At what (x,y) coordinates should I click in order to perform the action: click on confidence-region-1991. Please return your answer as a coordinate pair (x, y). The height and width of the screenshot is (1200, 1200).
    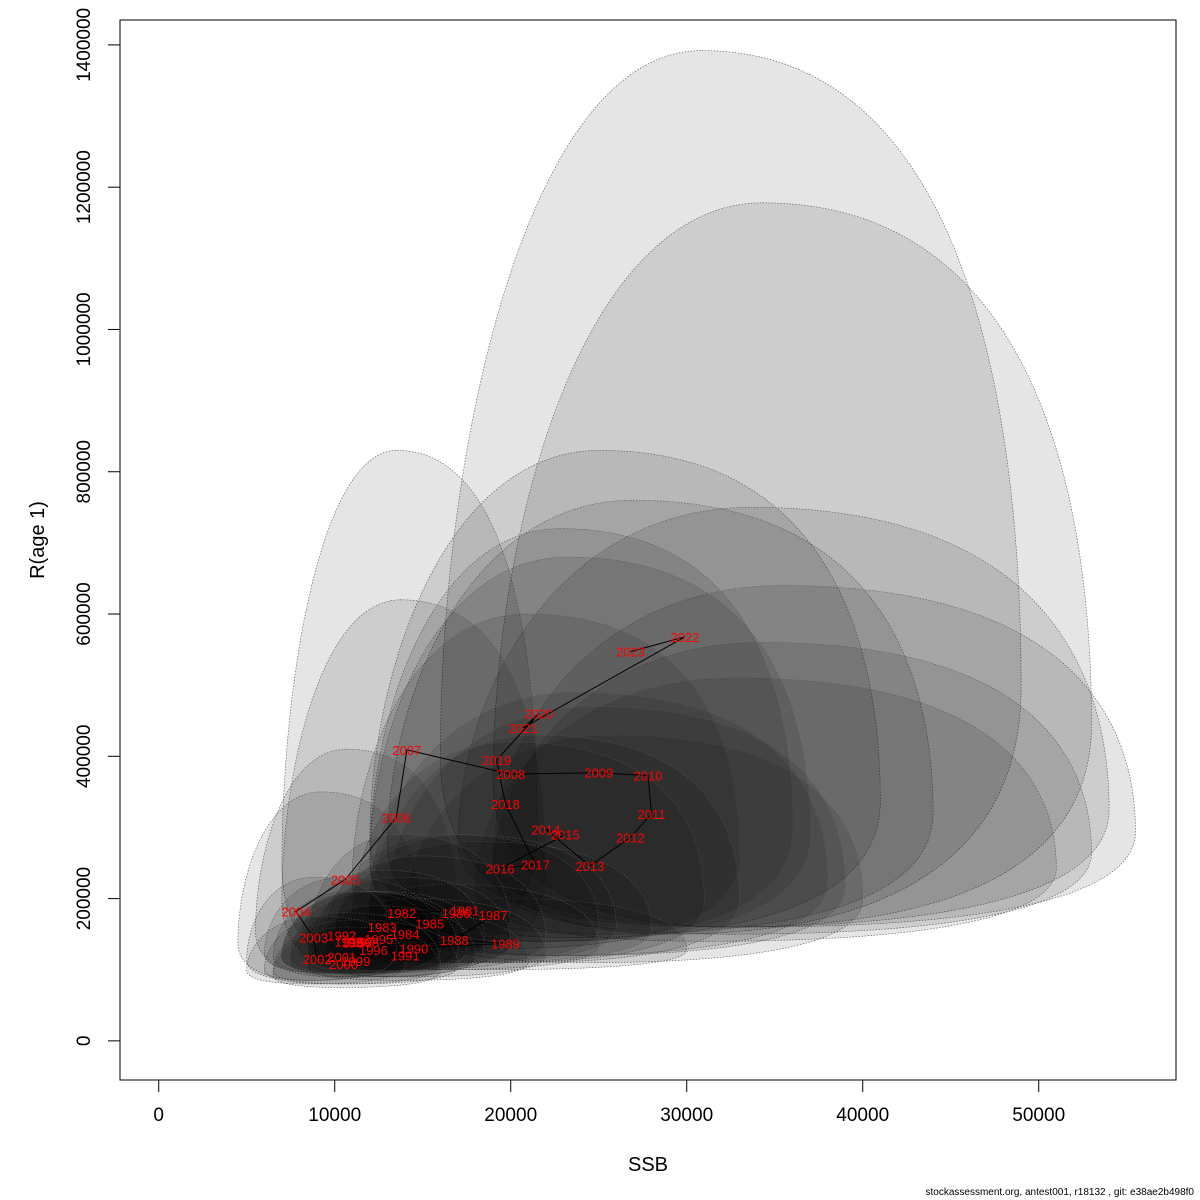
    Looking at the image, I should click on (418, 946).